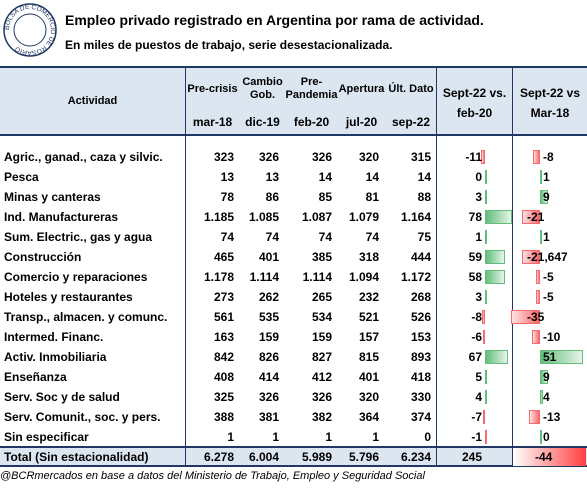 The height and width of the screenshot is (488, 587). I want to click on diff-value: -21,647, so click(547, 257).